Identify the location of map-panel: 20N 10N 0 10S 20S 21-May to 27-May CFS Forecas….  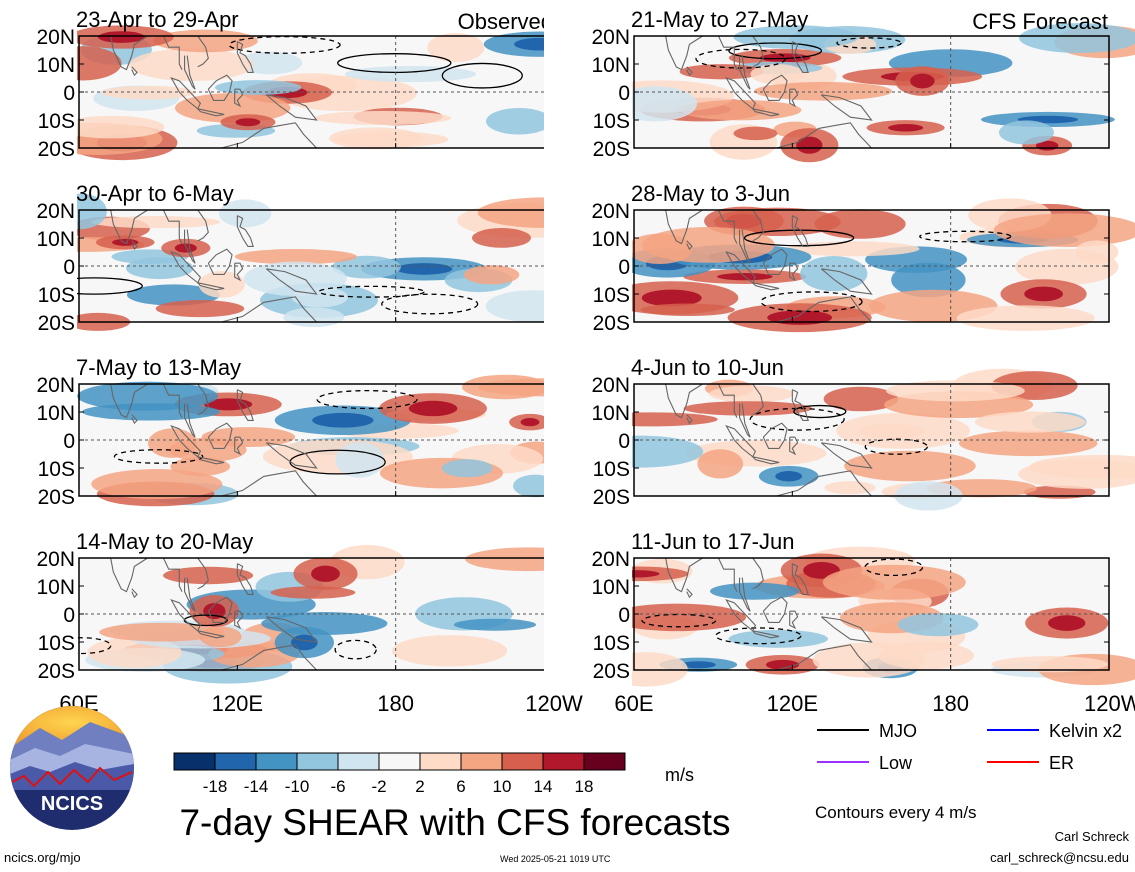
(839, 84).